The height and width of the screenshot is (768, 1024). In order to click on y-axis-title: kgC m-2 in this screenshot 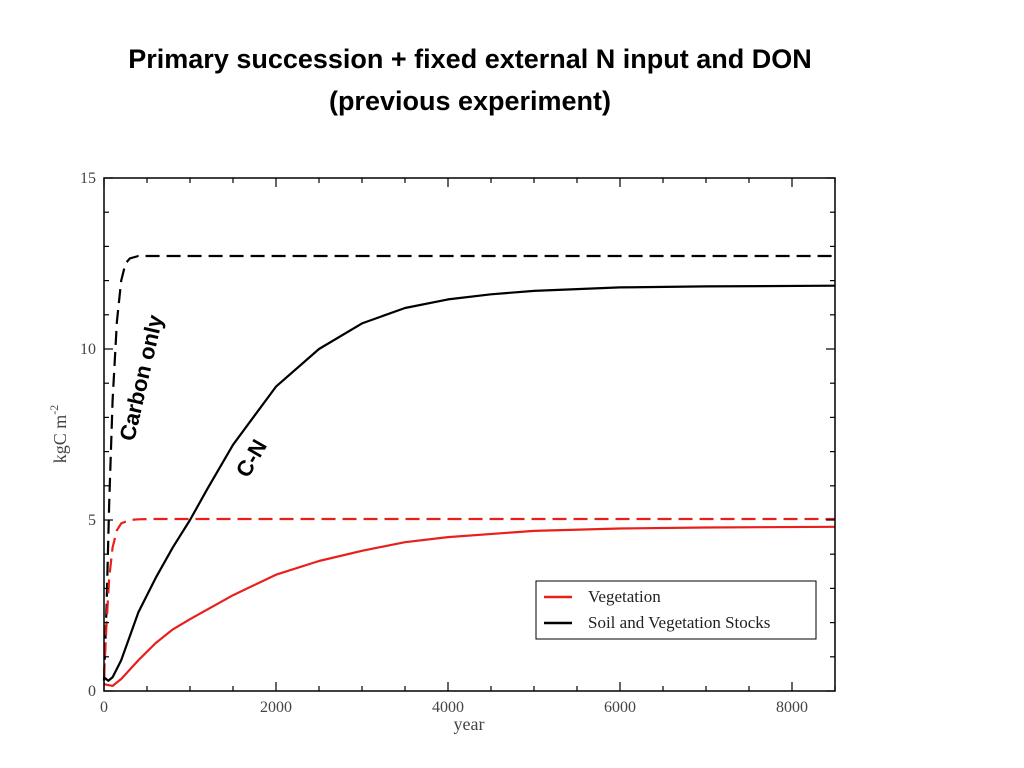, I will do `click(58, 434)`.